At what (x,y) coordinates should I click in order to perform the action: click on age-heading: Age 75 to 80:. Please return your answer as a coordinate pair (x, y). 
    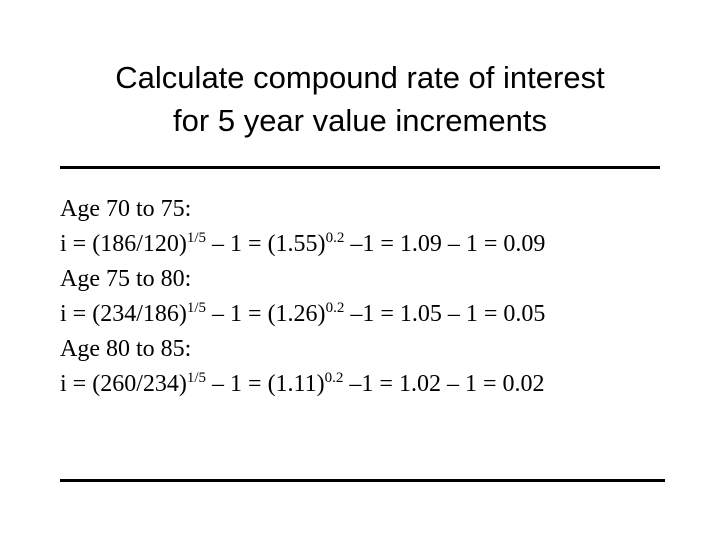
    Looking at the image, I should click on (126, 279).